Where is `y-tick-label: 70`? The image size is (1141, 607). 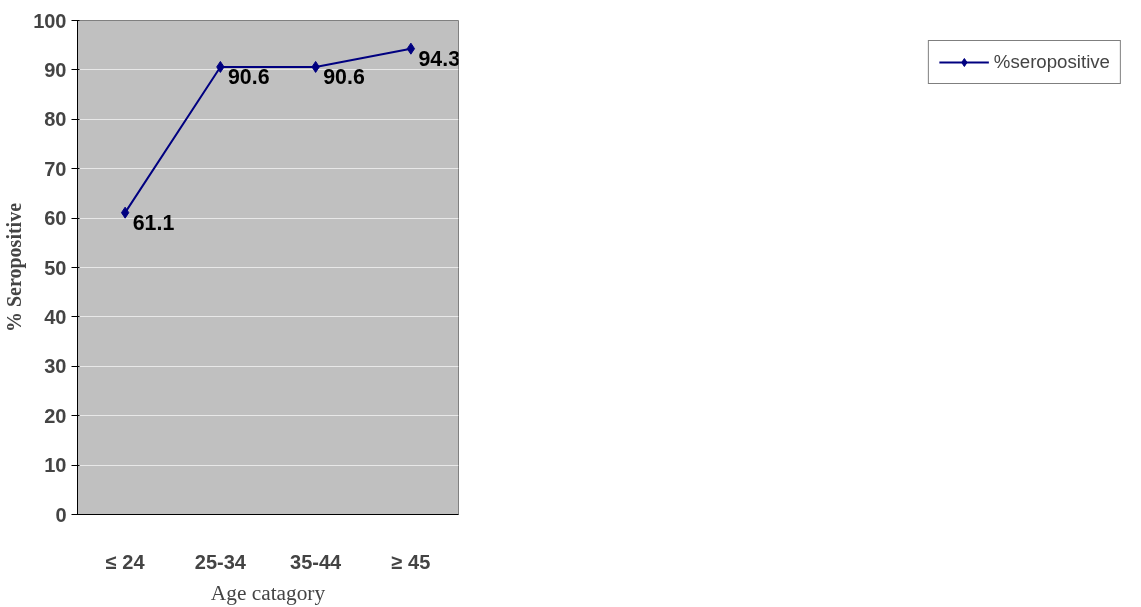 y-tick-label: 70 is located at coordinates (55, 168).